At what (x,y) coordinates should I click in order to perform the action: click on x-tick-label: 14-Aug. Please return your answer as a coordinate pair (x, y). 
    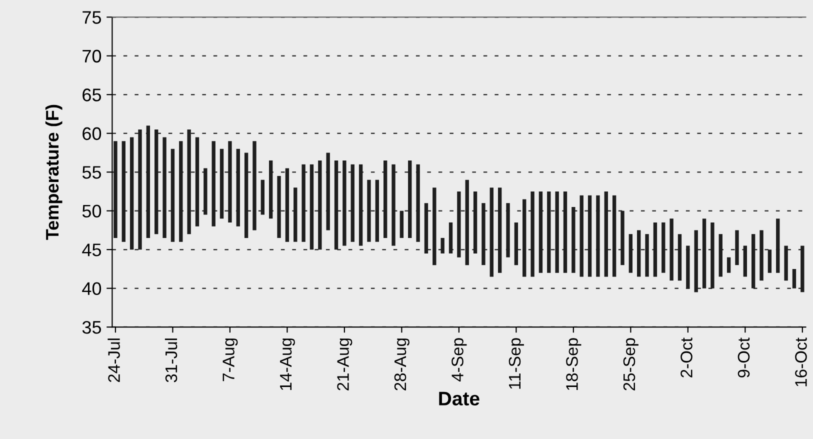
    Looking at the image, I should click on (287, 364).